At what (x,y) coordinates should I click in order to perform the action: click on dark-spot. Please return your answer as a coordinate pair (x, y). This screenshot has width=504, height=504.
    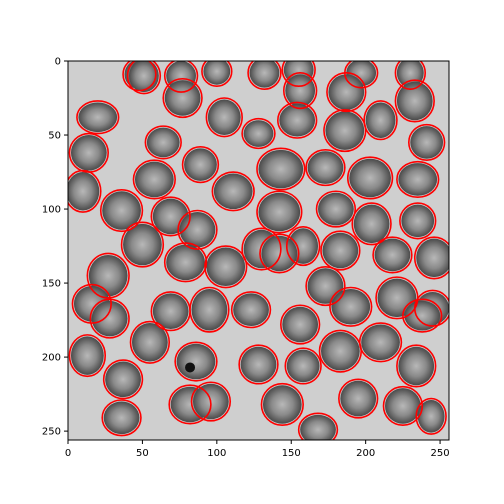
    Looking at the image, I should click on (190, 367).